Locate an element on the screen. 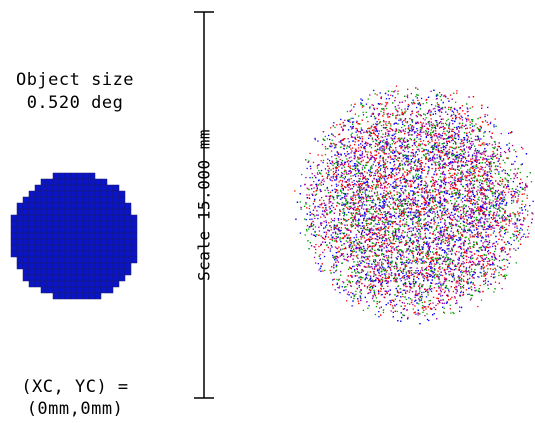 The width and height of the screenshot is (535, 423). scale-bar is located at coordinates (204, 205).